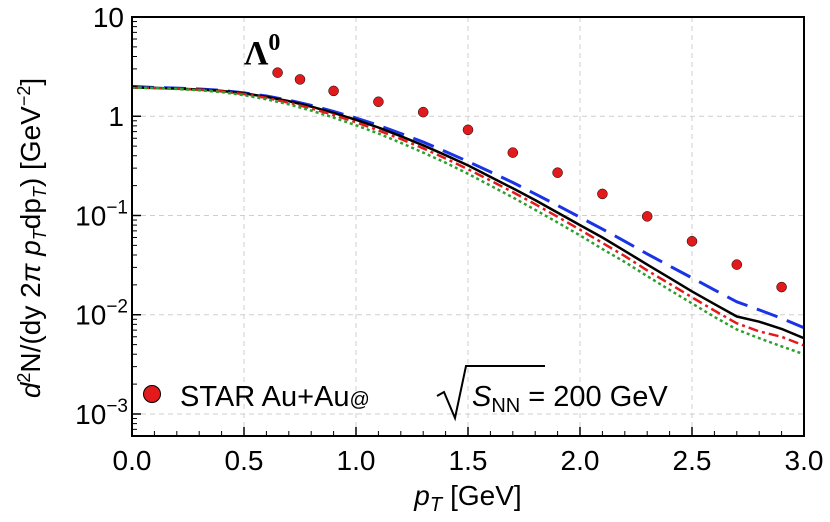  I want to click on y-tick-label: 10⁻³, so click(101, 413).